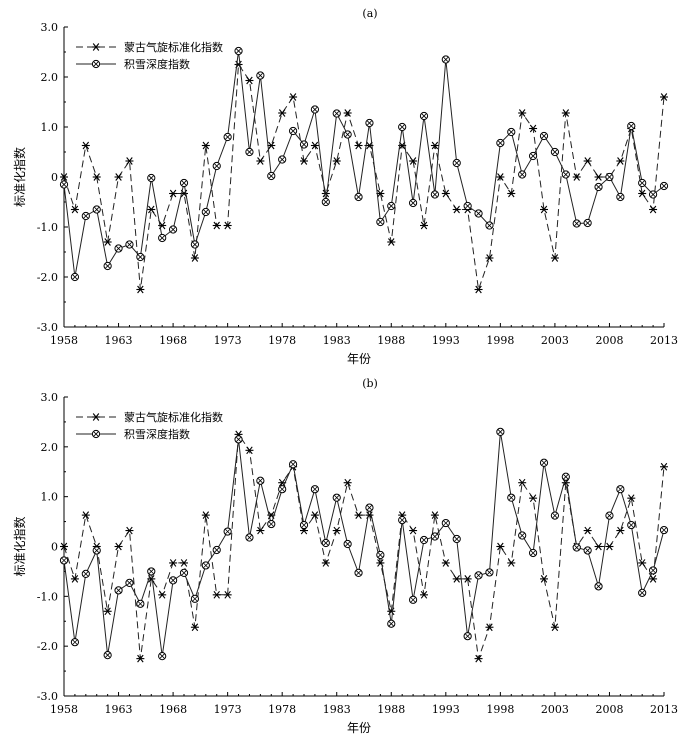  I want to click on x-tick-label: 2003, so click(555, 709).